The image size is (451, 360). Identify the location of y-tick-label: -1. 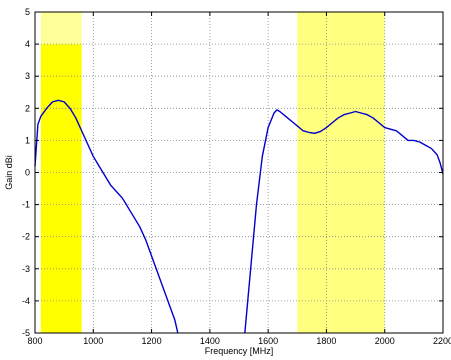
(26, 205).